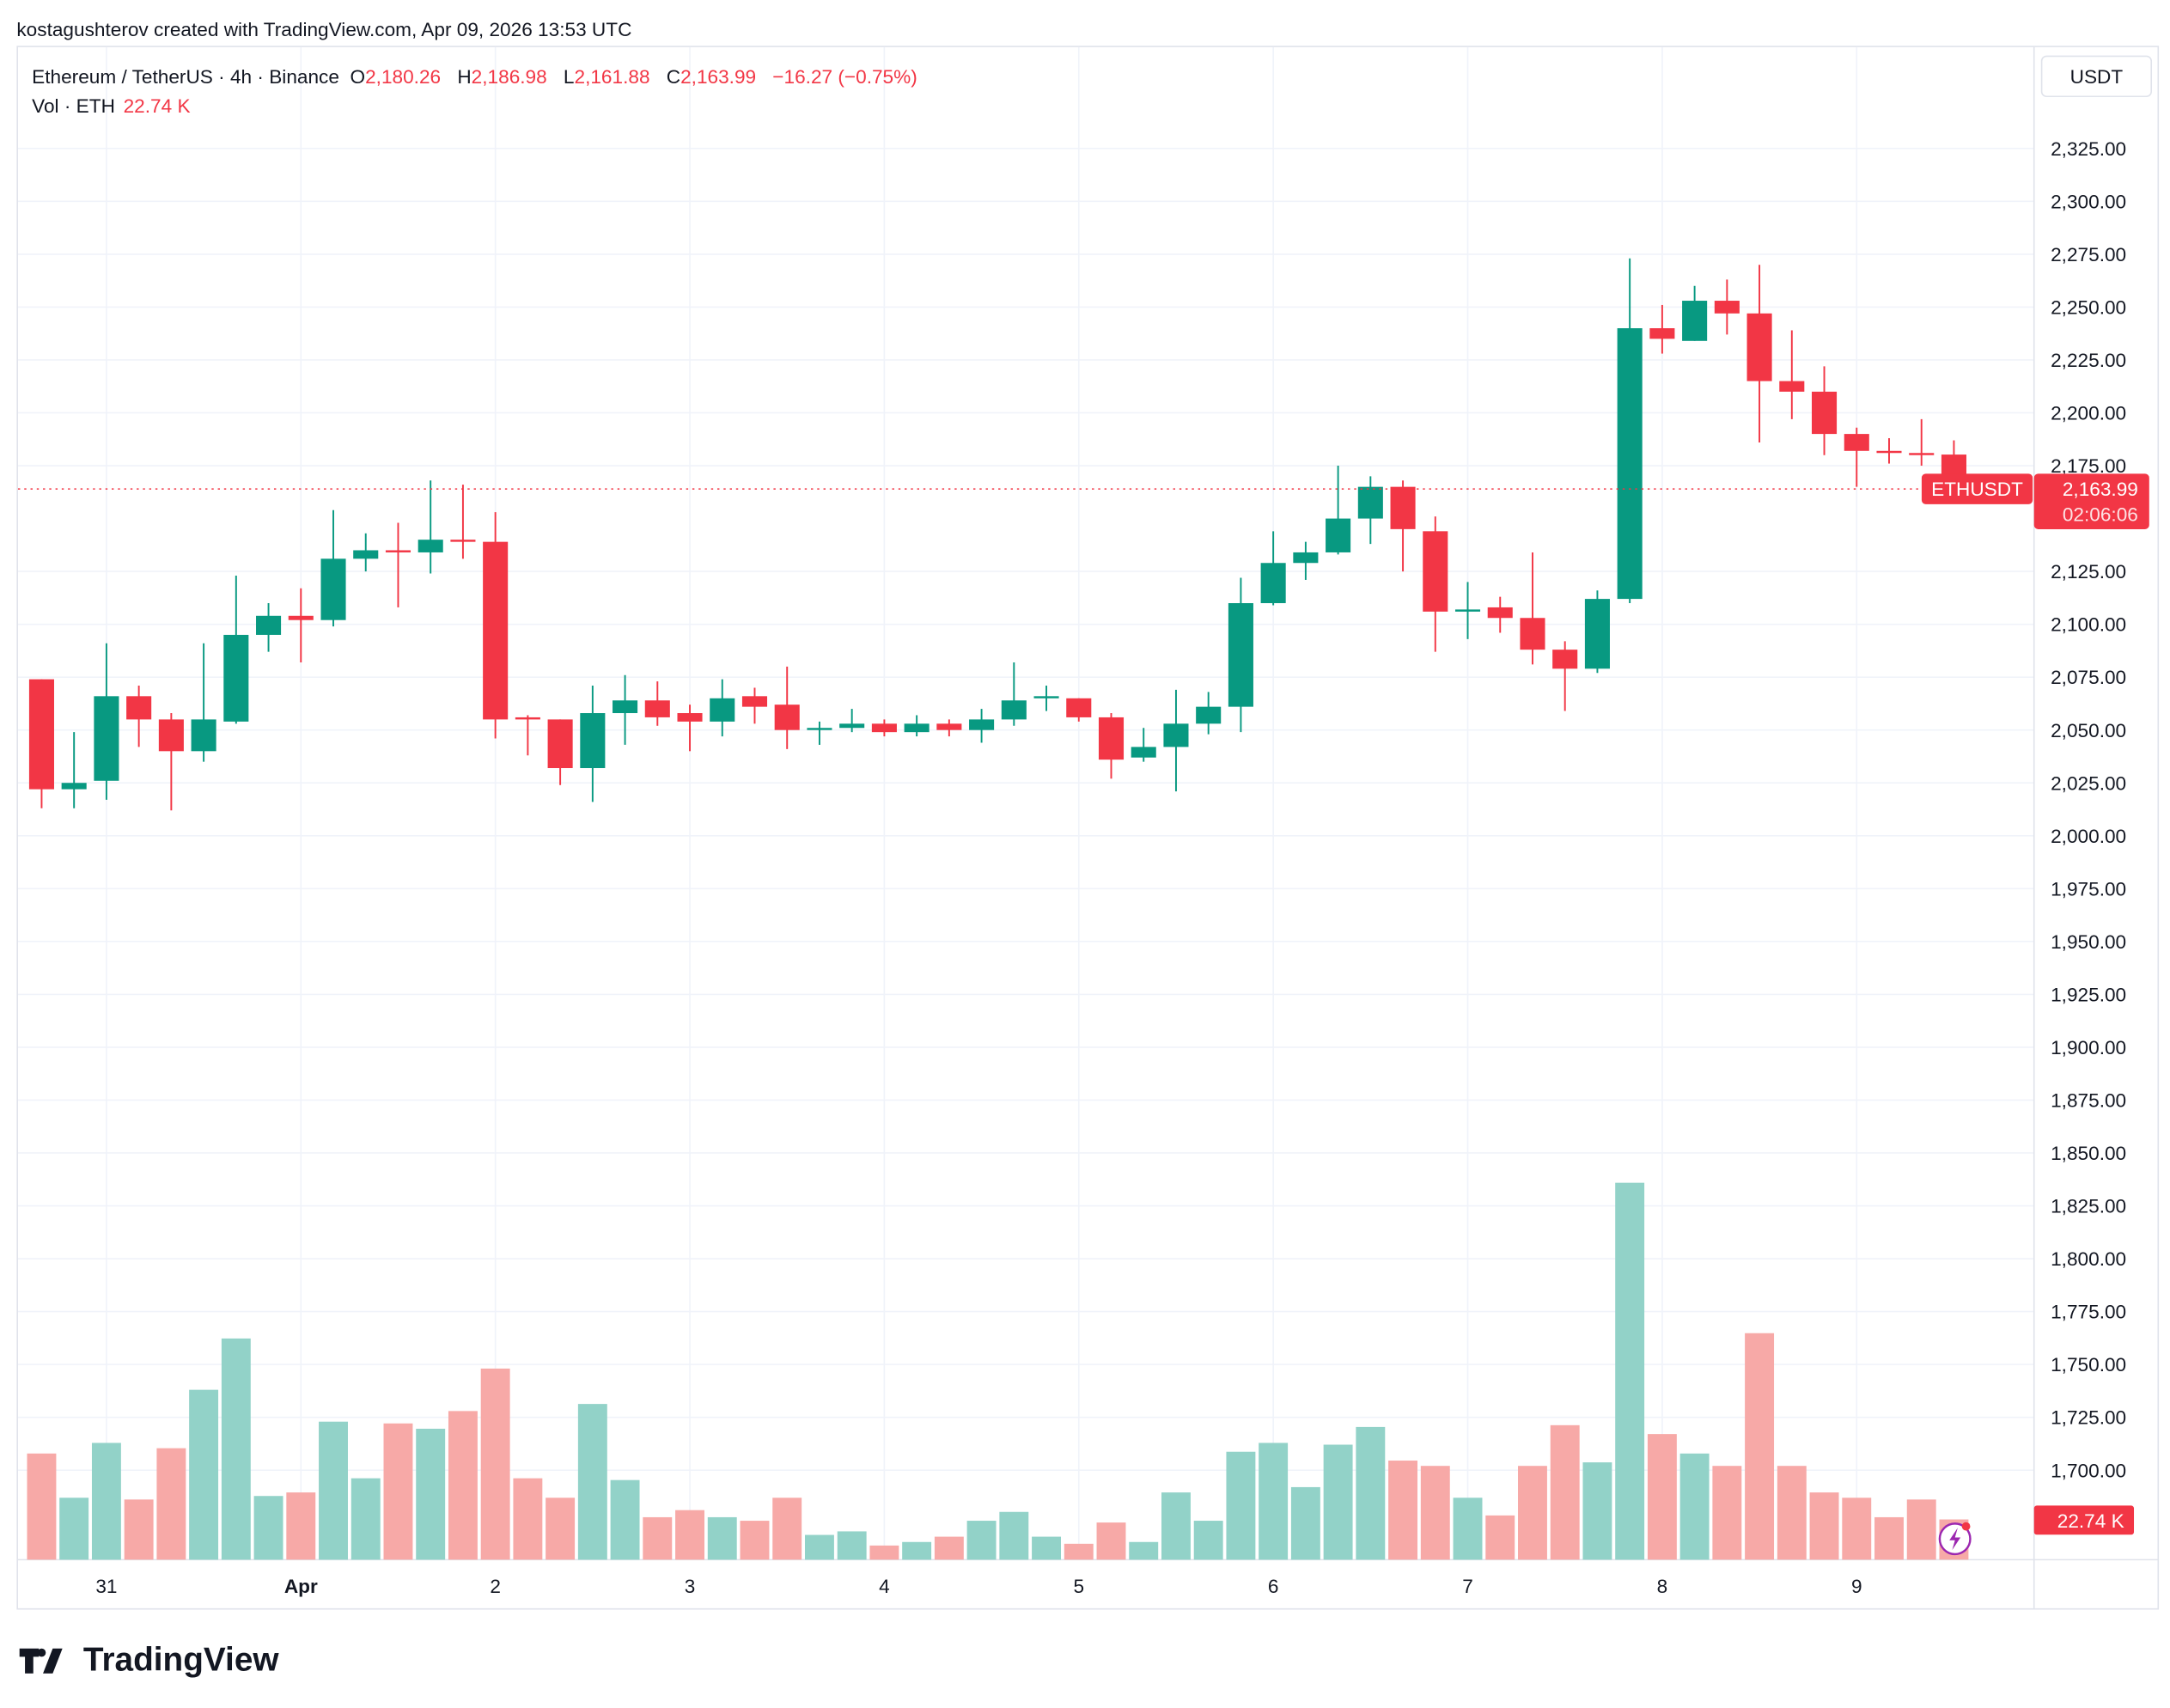  Describe the element at coordinates (2100, 514) in the screenshot. I see `countdown-value: 02:06:06` at that location.